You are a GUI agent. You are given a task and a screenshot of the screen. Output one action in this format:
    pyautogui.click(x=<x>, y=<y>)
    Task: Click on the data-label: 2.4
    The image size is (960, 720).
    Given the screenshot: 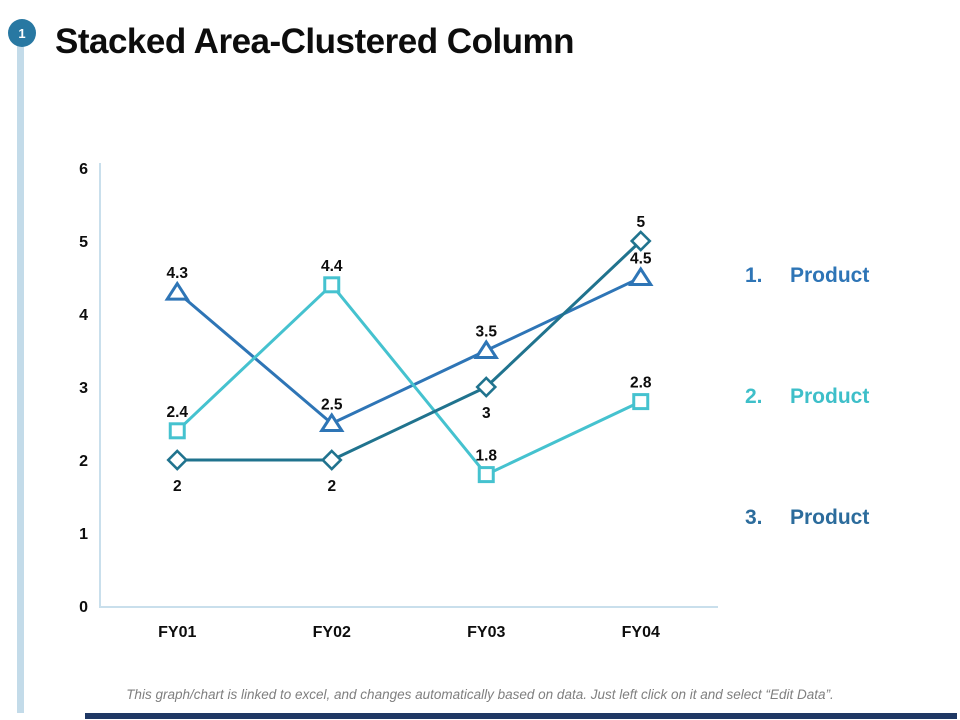 What is the action you would take?
    pyautogui.click(x=177, y=412)
    